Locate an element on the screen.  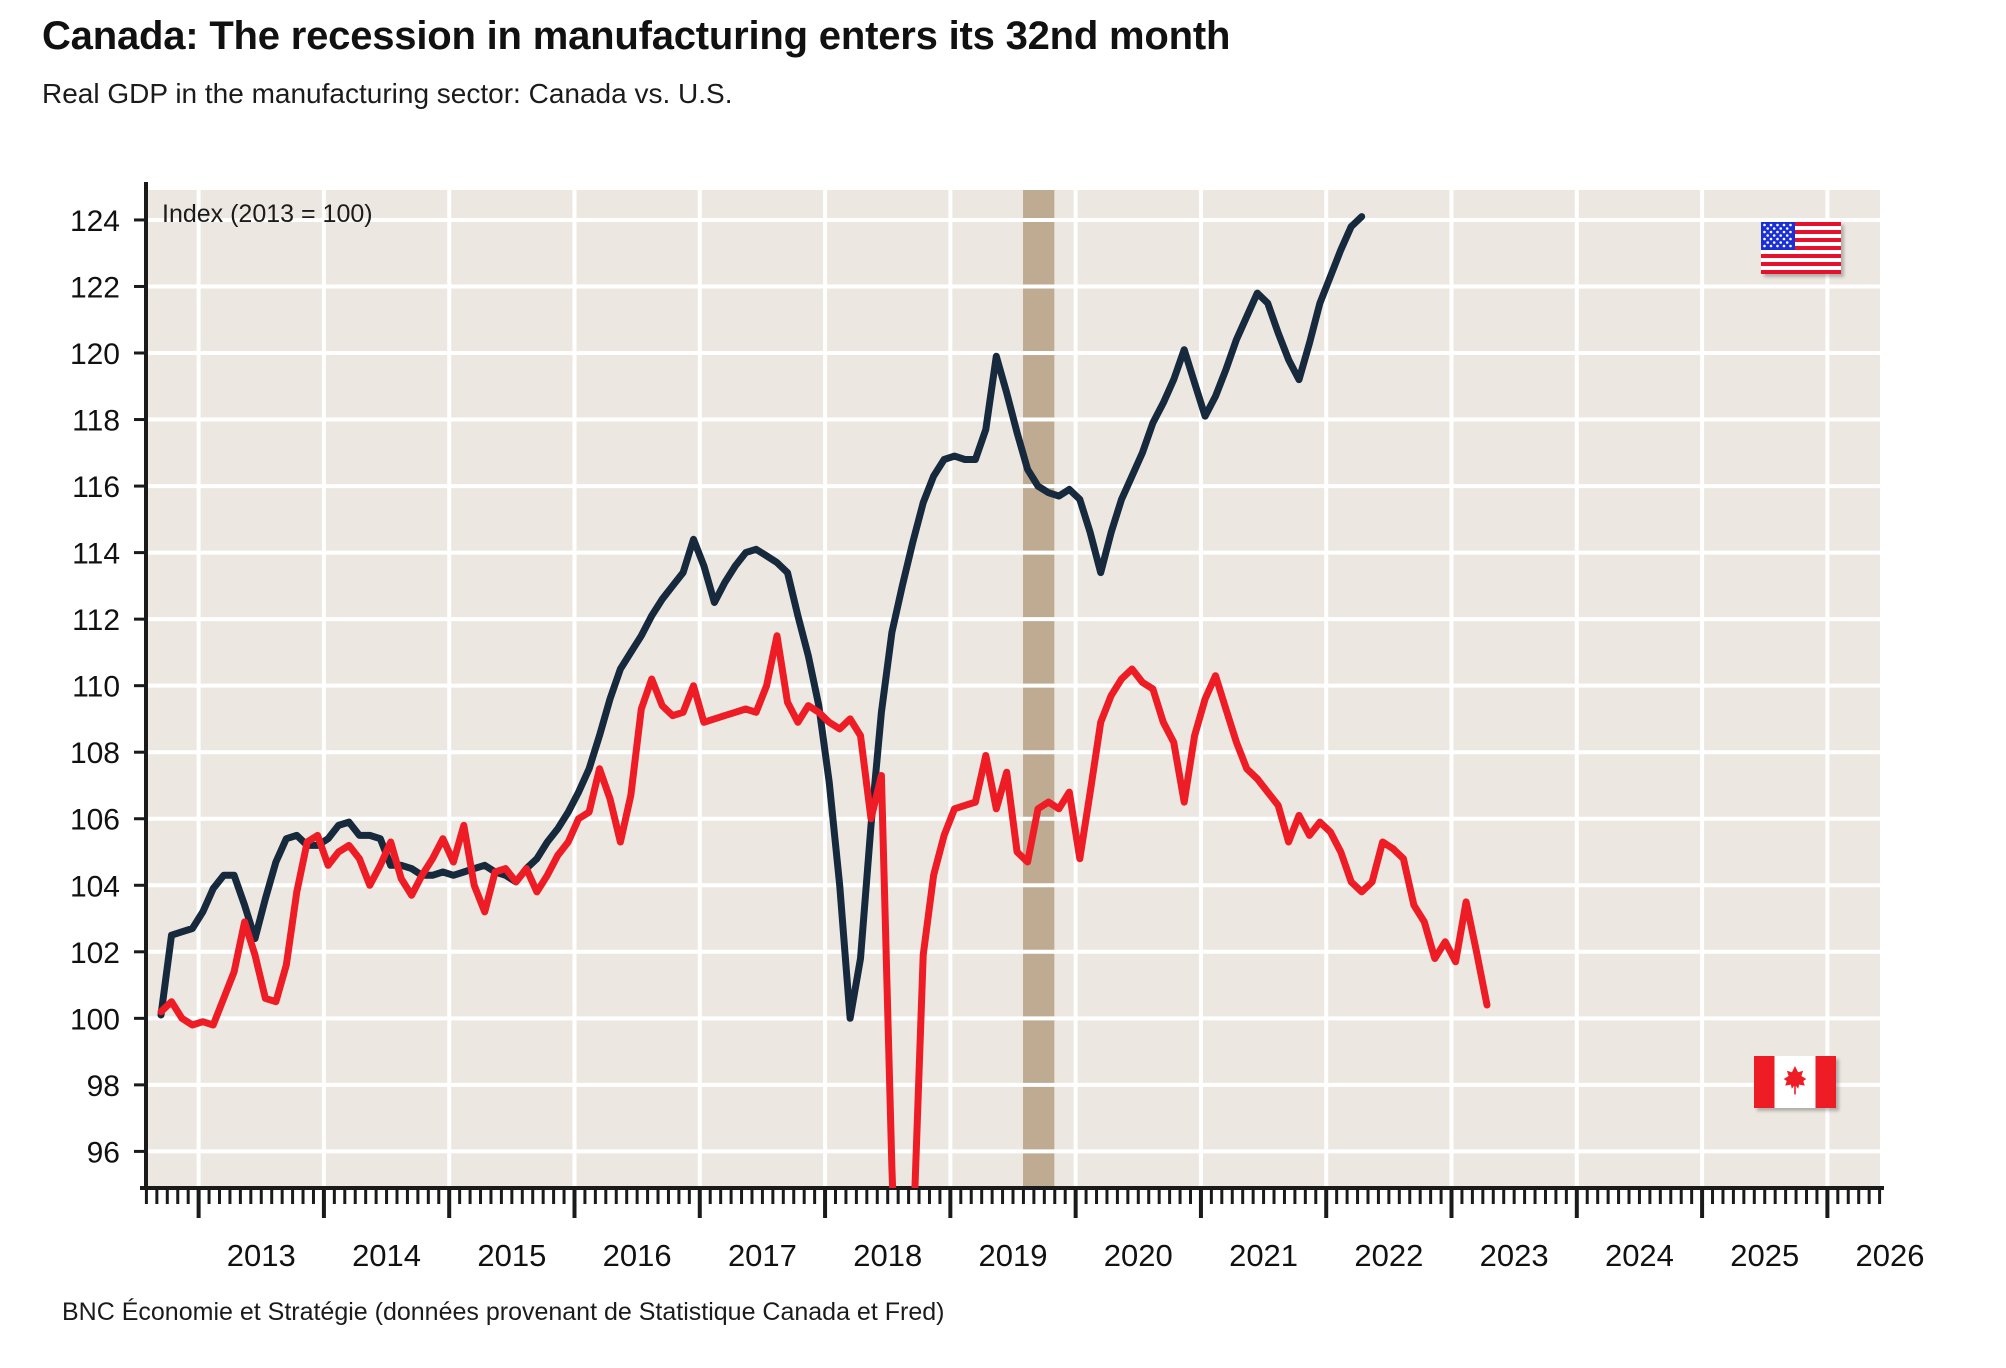
x-axis-tick-label: 2024 is located at coordinates (1639, 1255).